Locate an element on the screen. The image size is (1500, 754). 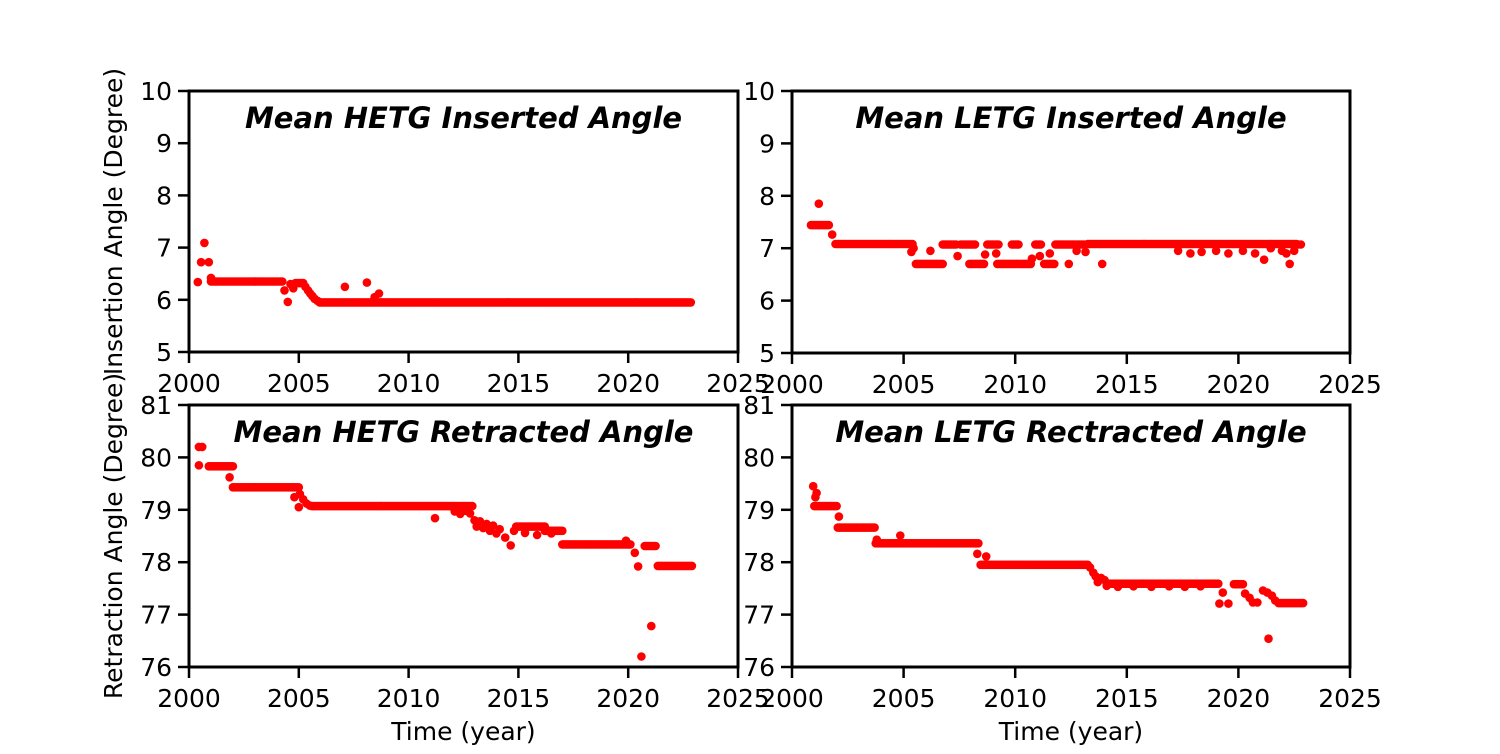
y-axis-label: Retraction Angle (Degree) is located at coordinates (113, 536).